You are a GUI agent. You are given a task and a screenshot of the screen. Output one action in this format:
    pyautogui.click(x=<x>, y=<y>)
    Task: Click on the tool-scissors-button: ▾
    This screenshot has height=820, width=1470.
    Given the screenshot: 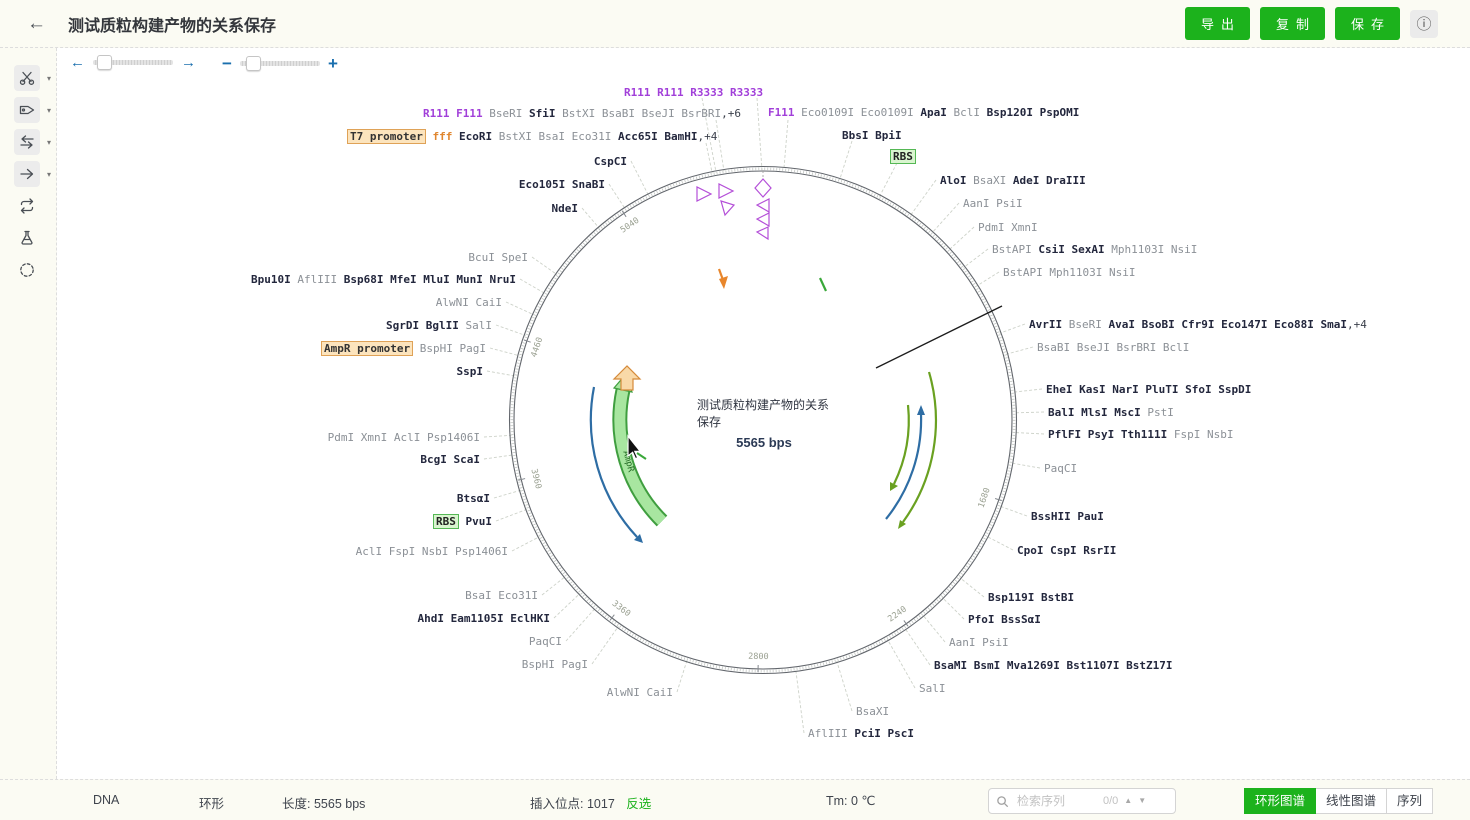 What is the action you would take?
    pyautogui.click(x=32, y=78)
    